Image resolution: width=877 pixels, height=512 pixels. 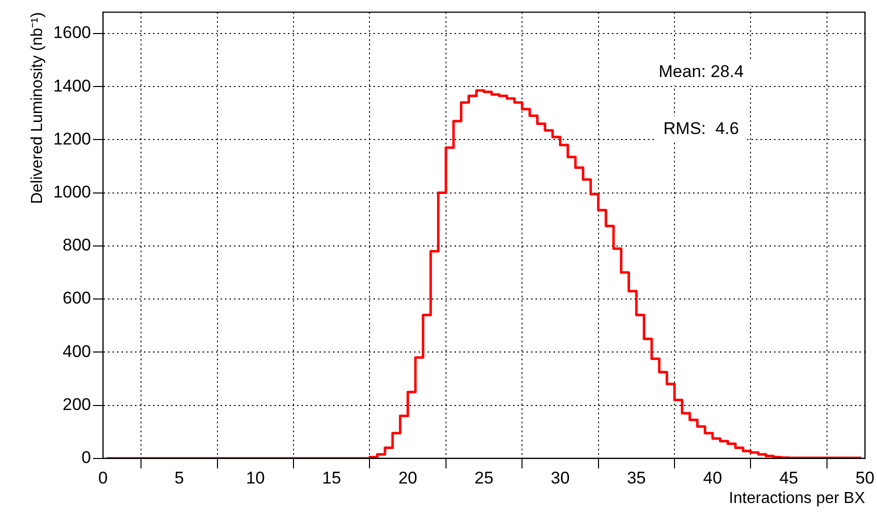 I want to click on y-tick-label: 200, so click(x=77, y=404).